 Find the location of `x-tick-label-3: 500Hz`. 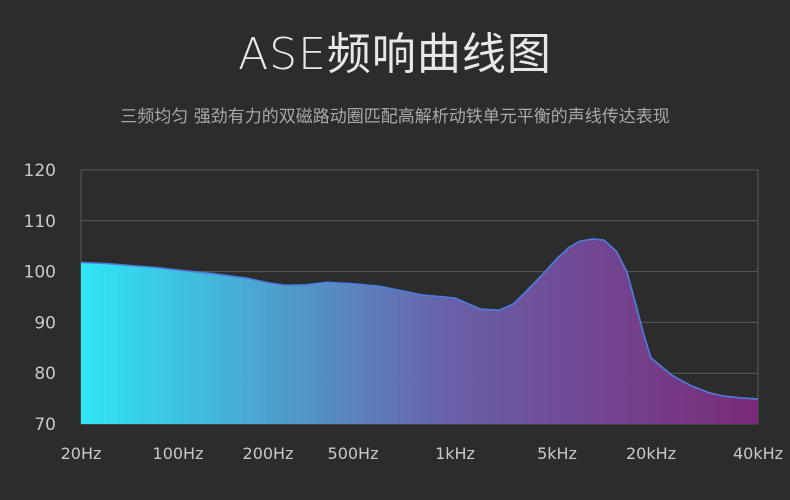

x-tick-label-3: 500Hz is located at coordinates (353, 453).